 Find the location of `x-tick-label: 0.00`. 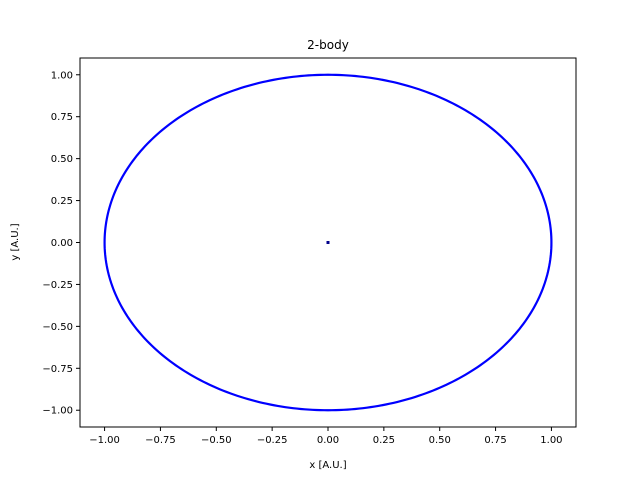

x-tick-label: 0.00 is located at coordinates (328, 440).